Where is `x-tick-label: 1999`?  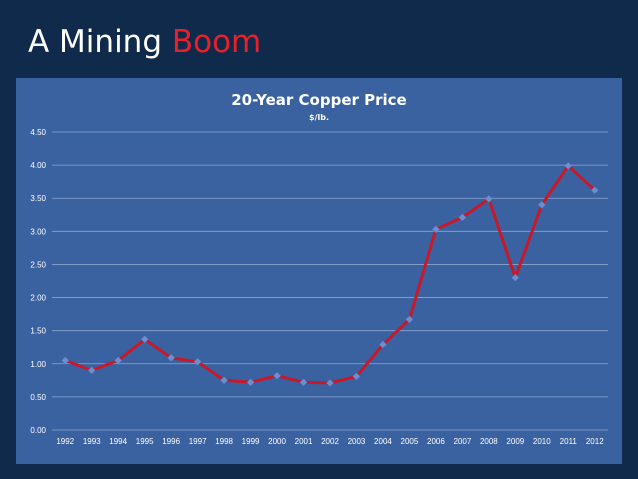 x-tick-label: 1999 is located at coordinates (251, 441).